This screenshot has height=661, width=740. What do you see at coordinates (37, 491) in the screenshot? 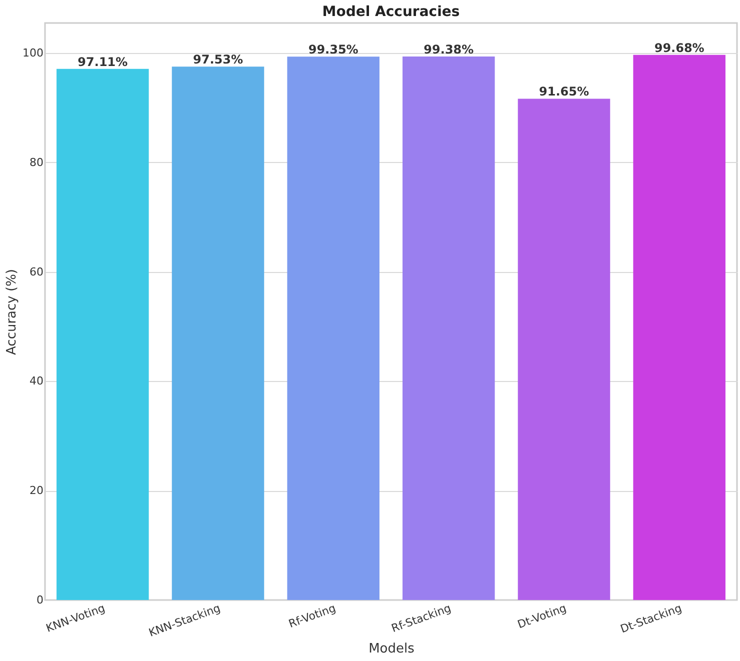
I see `y-tick-label: 20` at bounding box center [37, 491].